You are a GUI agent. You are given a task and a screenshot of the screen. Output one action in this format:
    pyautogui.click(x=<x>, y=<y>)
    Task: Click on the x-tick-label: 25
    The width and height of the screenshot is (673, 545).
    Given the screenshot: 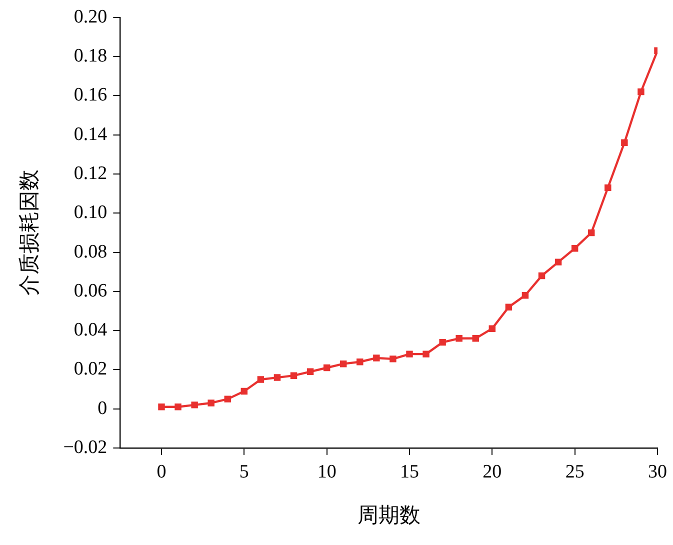 What is the action you would take?
    pyautogui.click(x=574, y=471)
    